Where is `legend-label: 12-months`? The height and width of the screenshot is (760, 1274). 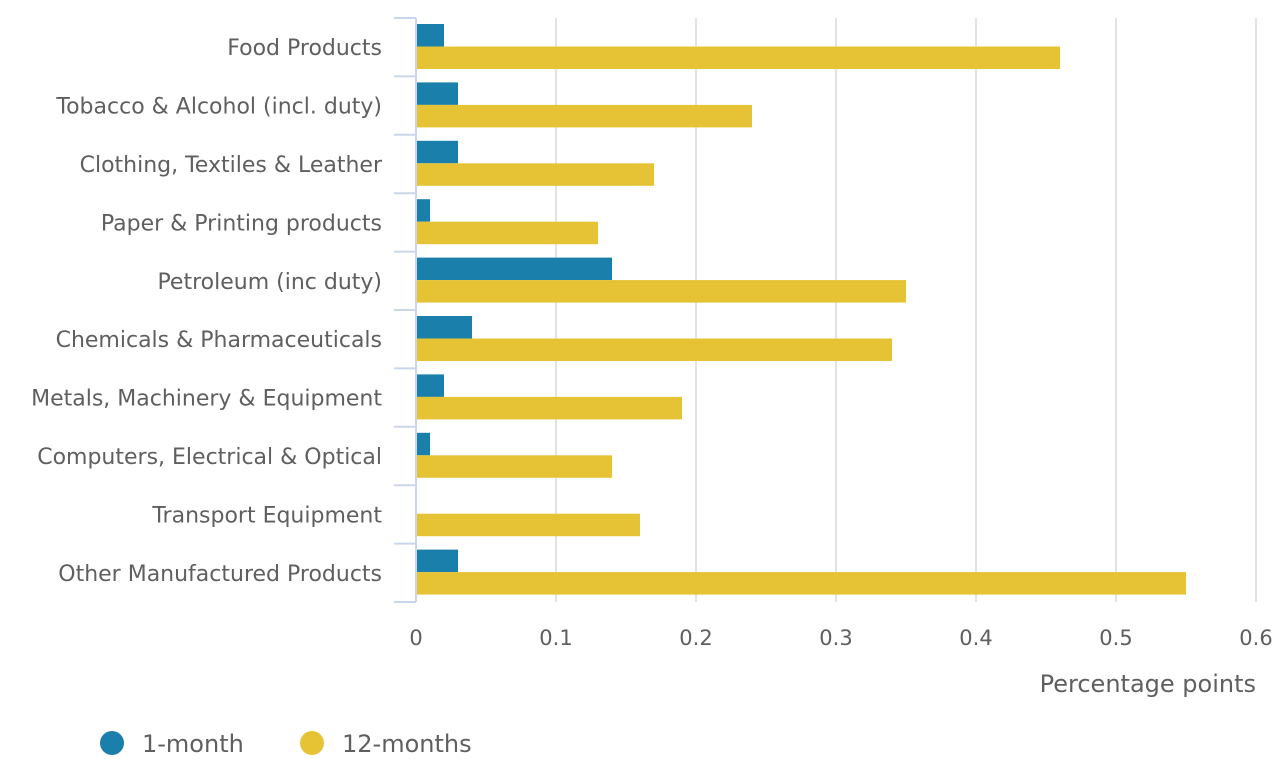
legend-label: 12-months is located at coordinates (407, 744).